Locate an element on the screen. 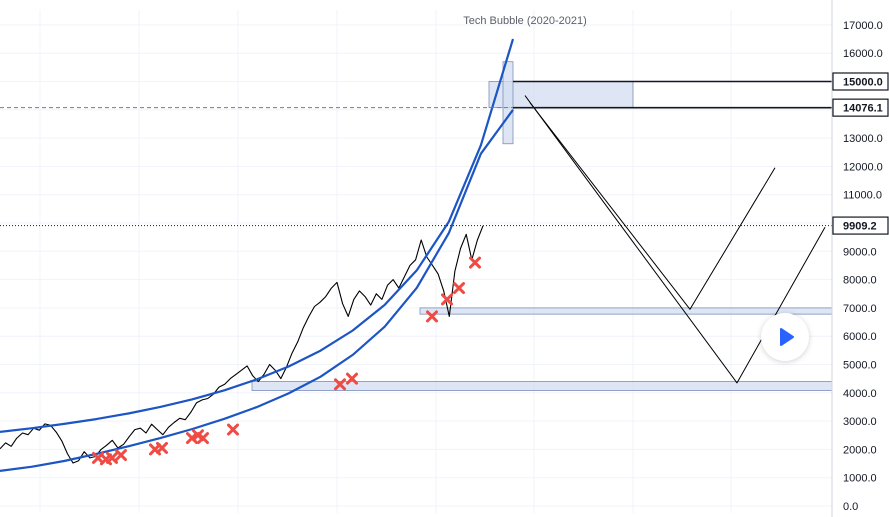 This screenshot has height=517, width=889. y-tick-label: 11000.0 is located at coordinates (862, 196).